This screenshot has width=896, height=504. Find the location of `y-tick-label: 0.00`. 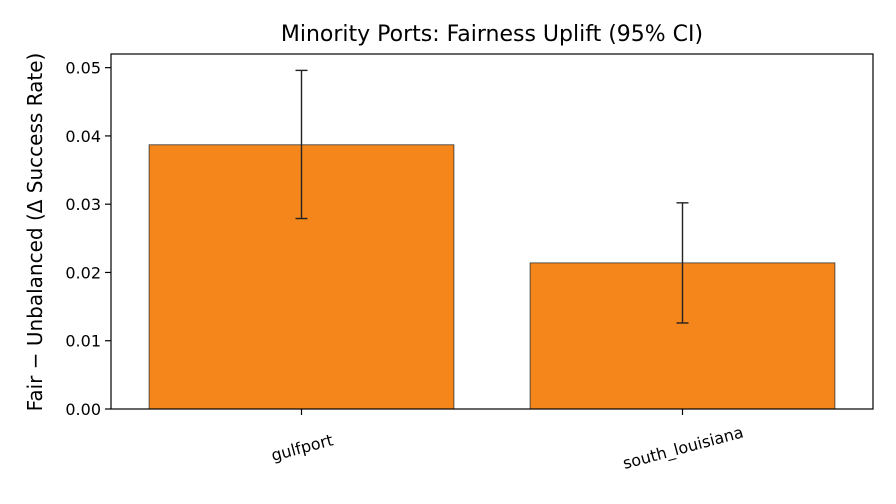

y-tick-label: 0.00 is located at coordinates (83, 409).